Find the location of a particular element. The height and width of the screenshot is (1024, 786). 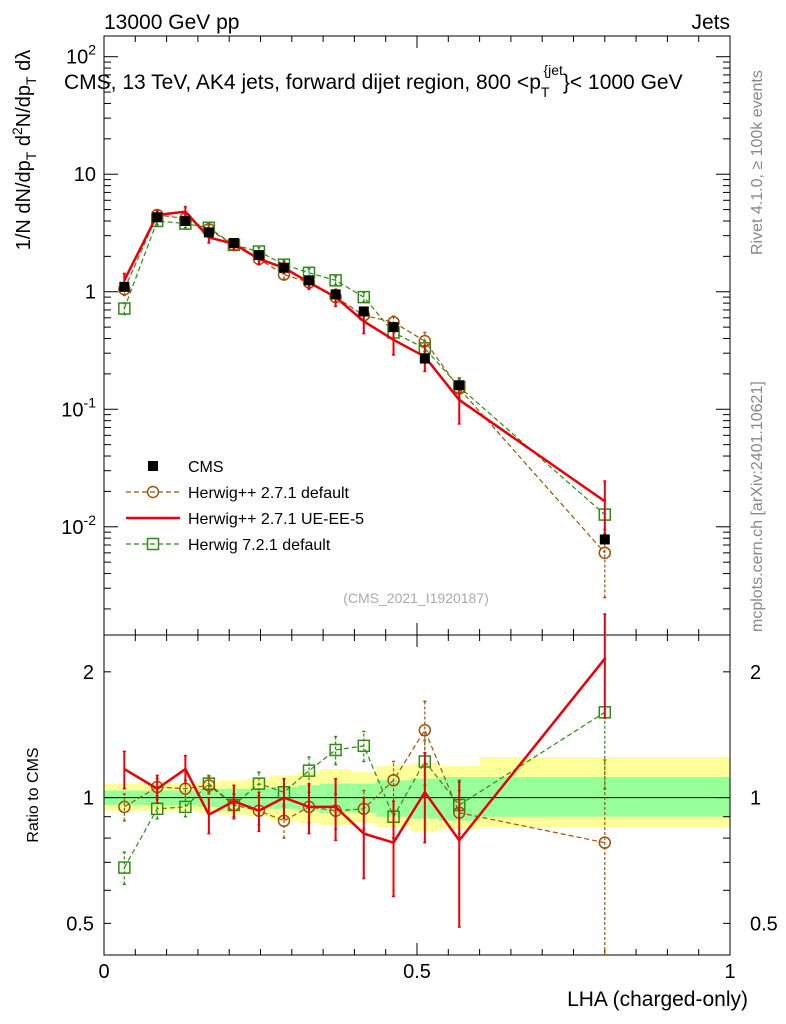

watermark: (CMS_2021_I1920187) is located at coordinates (416, 598).